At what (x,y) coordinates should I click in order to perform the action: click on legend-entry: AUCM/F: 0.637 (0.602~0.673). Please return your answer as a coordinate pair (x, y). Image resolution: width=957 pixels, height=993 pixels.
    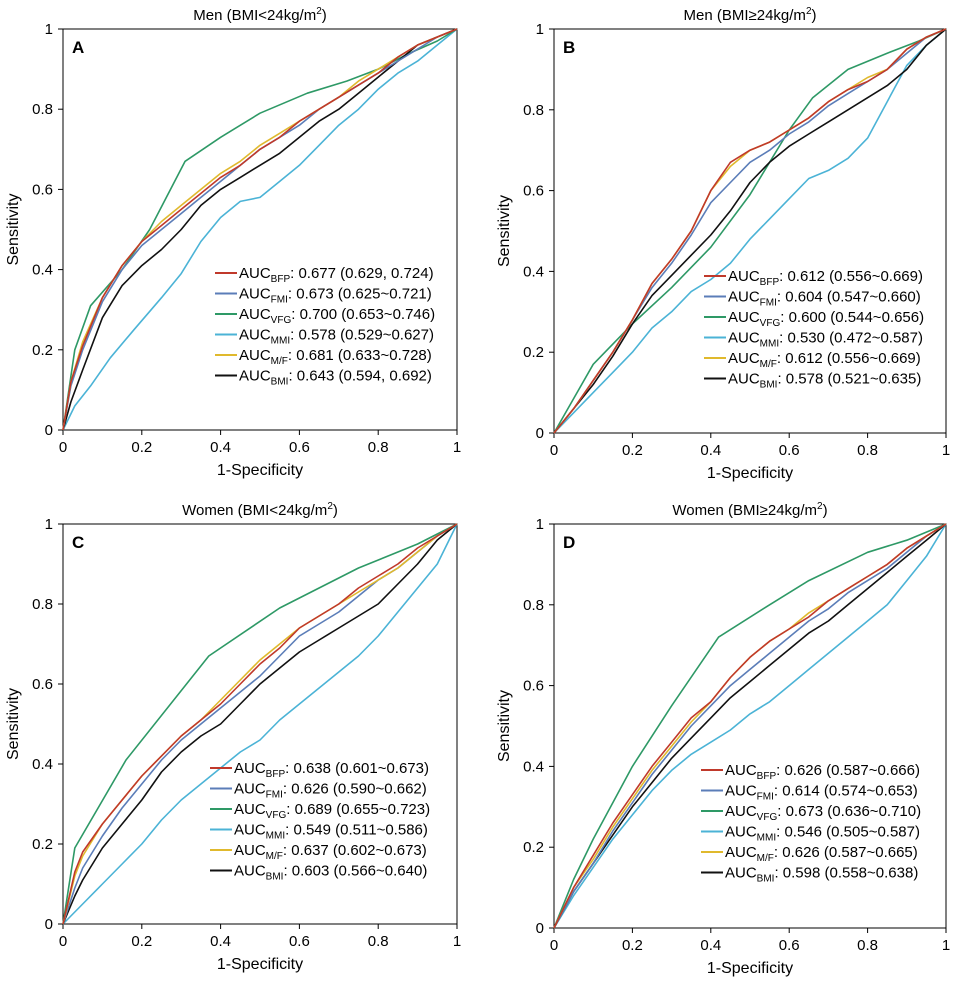
    Looking at the image, I should click on (330, 852).